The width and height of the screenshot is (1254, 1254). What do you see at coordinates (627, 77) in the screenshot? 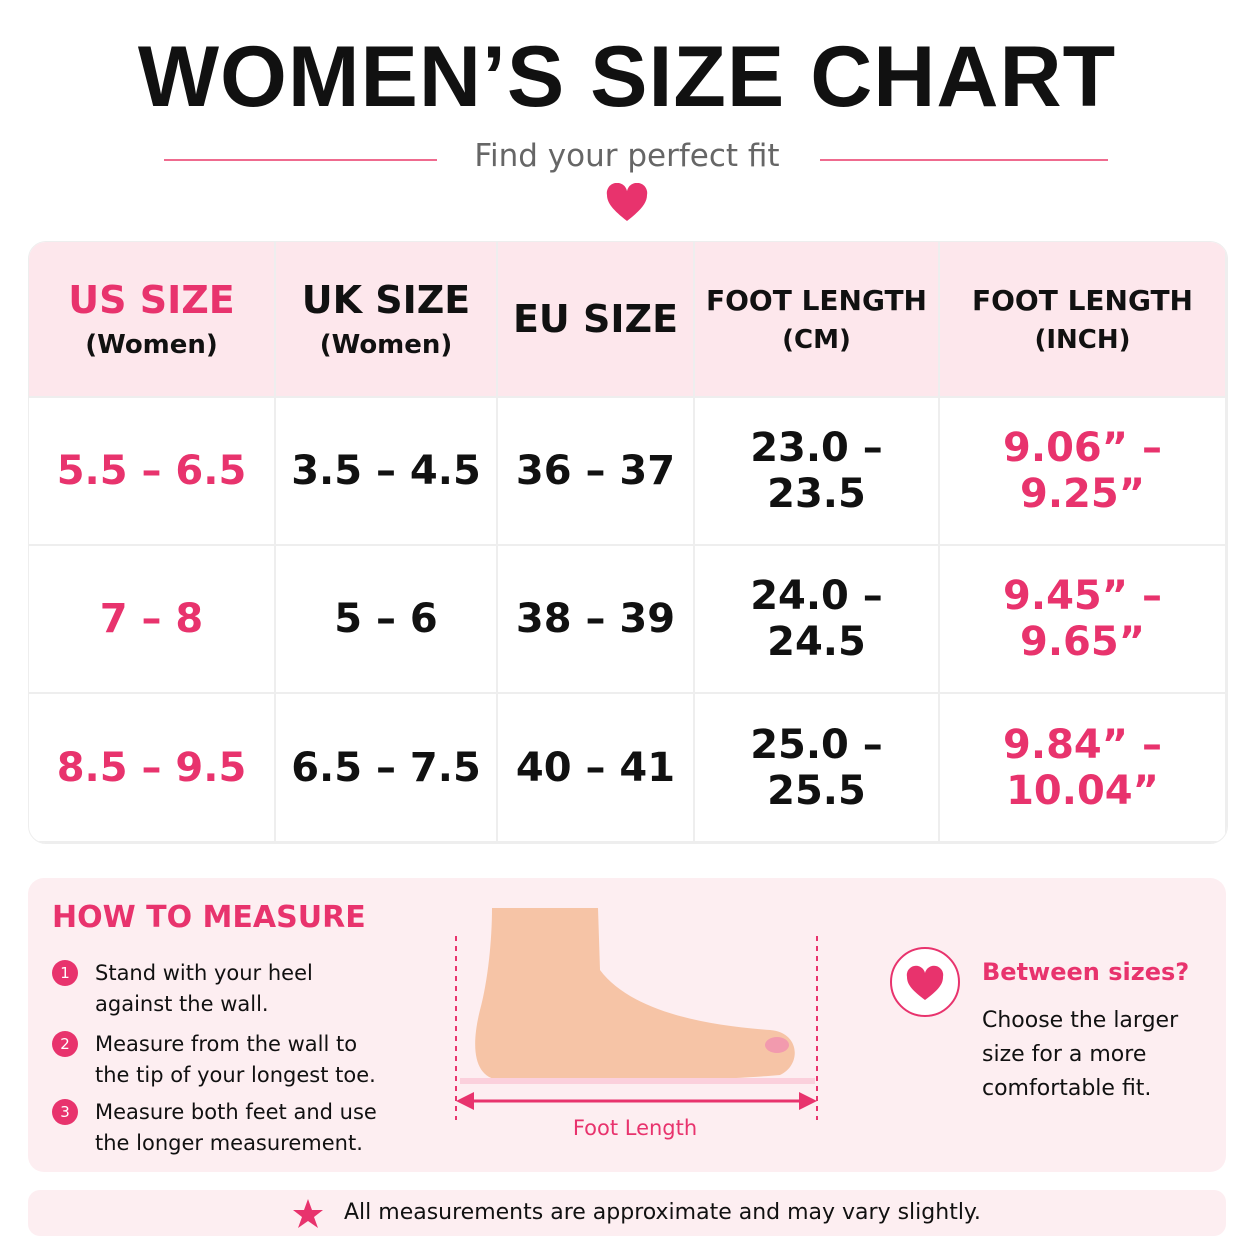
I see `title: WOMEN’S SIZE CHART` at bounding box center [627, 77].